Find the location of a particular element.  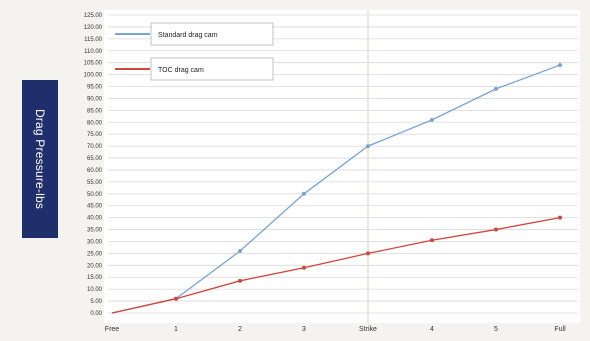

y-tick-label: 120.00 is located at coordinates (93, 28).